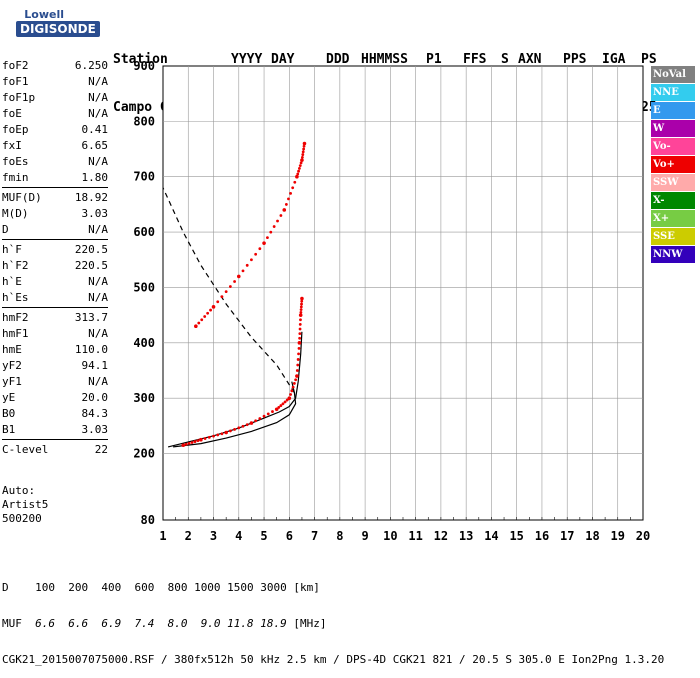  What do you see at coordinates (55, 82) in the screenshot?
I see `param-row: foF1 N/A` at bounding box center [55, 82].